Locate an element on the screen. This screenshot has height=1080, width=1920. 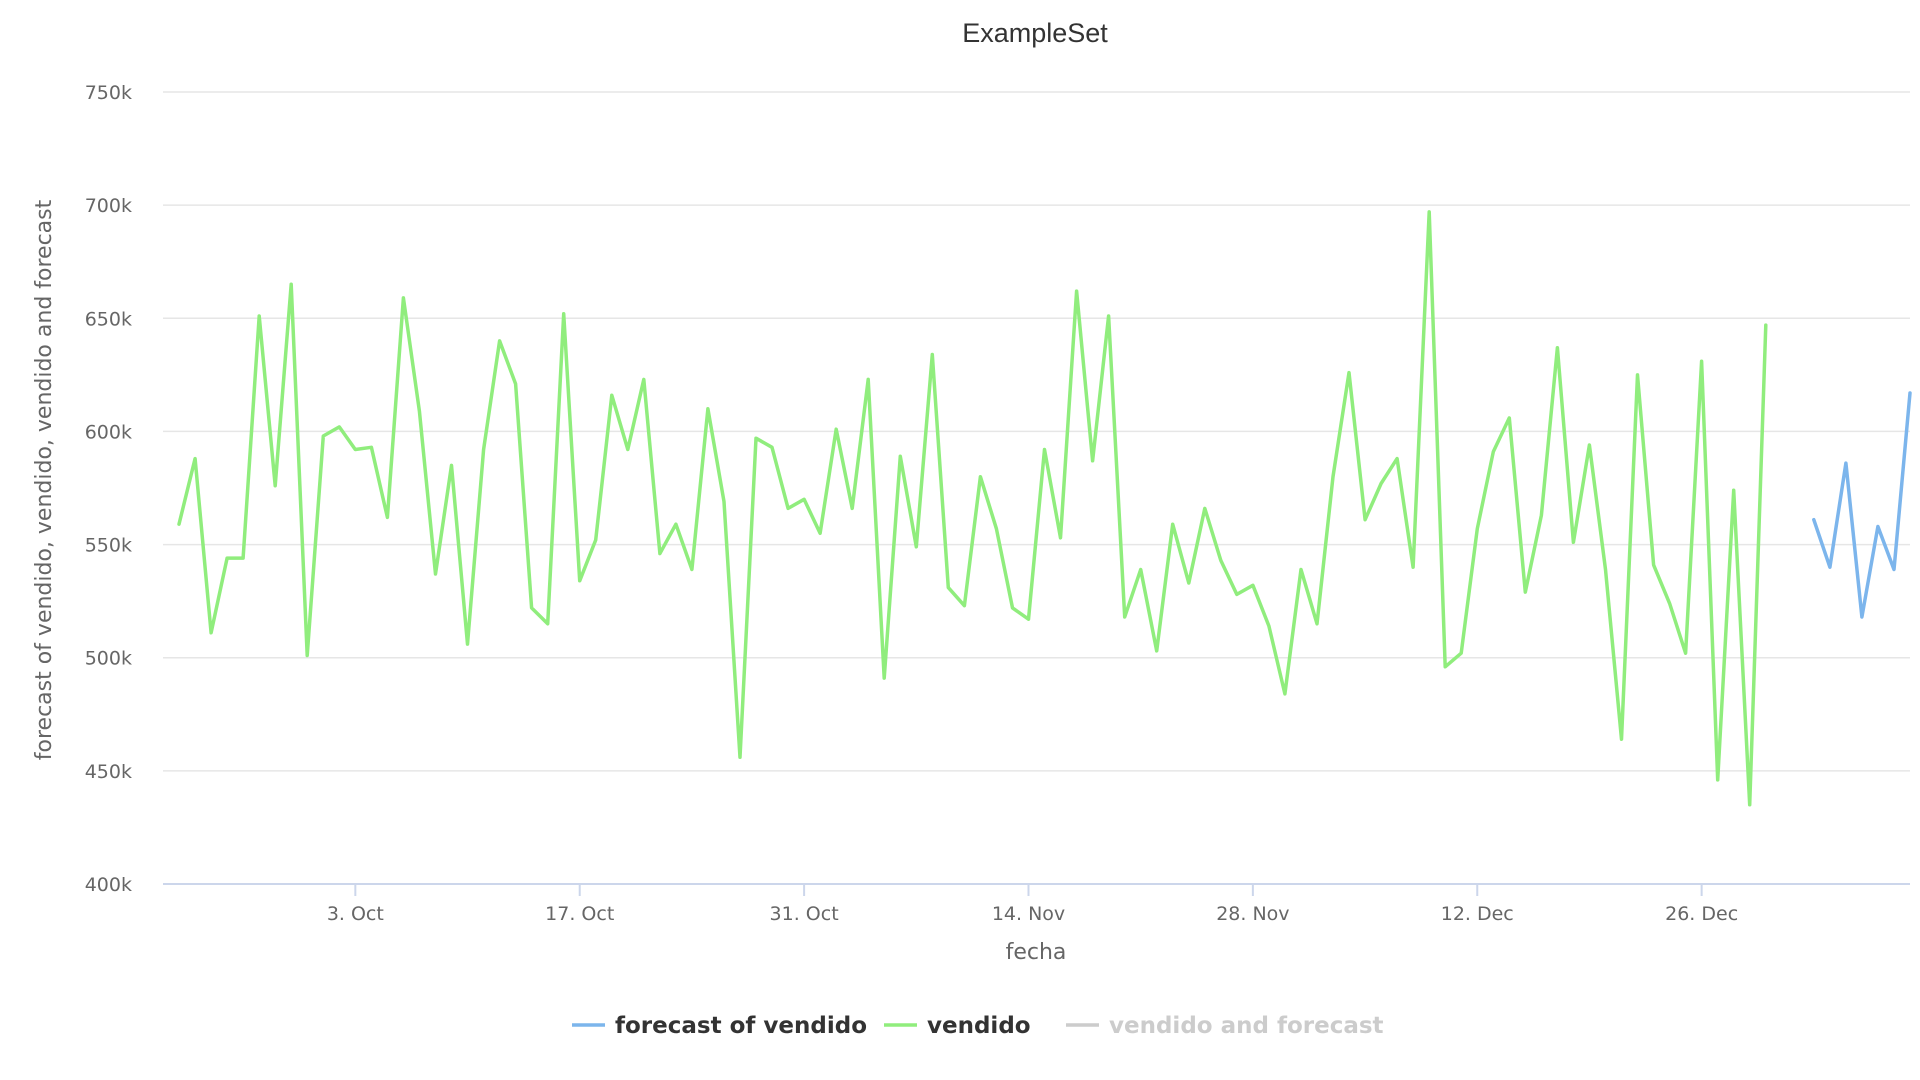
y-tick-label: 750k is located at coordinates (108, 93).